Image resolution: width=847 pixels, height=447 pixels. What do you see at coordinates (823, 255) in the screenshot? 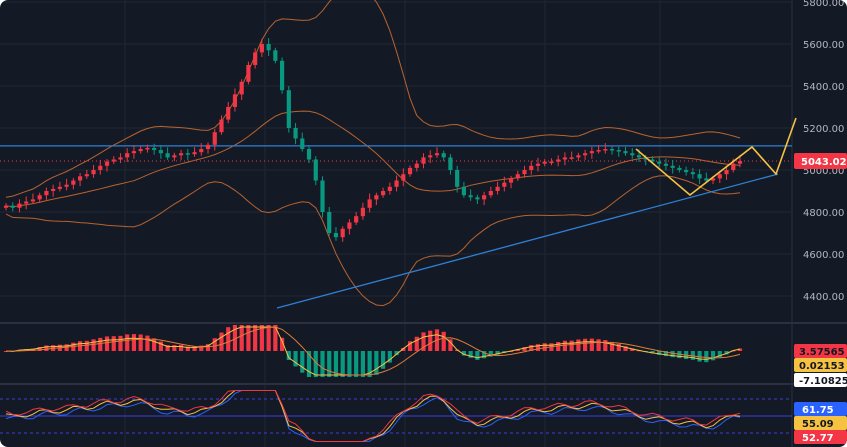
I see `y-tick-label: 4600.00` at bounding box center [823, 255].